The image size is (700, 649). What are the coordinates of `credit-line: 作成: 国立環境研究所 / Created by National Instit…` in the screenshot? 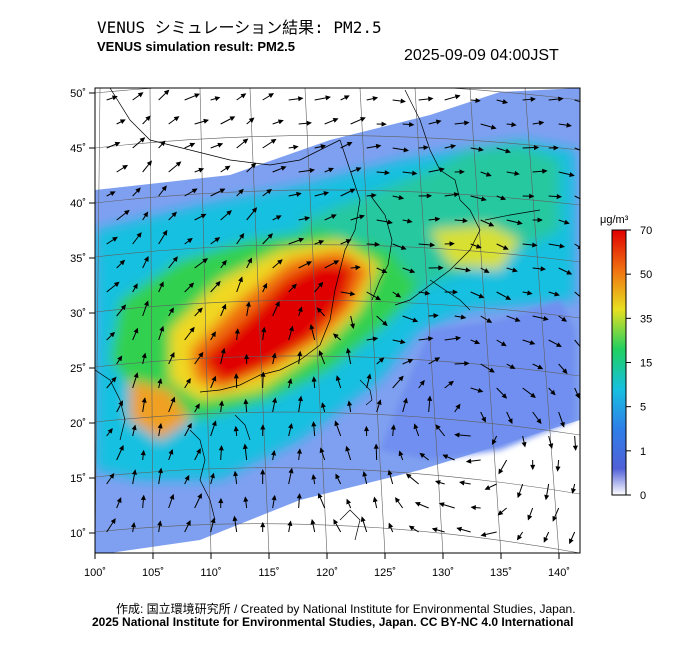 It's located at (346, 609).